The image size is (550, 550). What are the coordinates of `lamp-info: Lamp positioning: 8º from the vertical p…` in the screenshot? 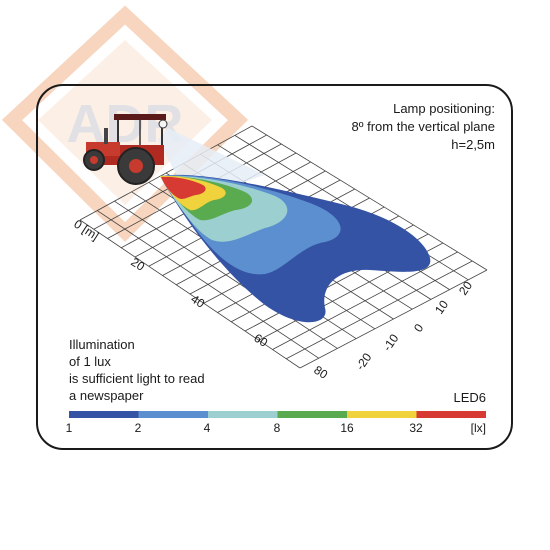 It's located at (423, 126).